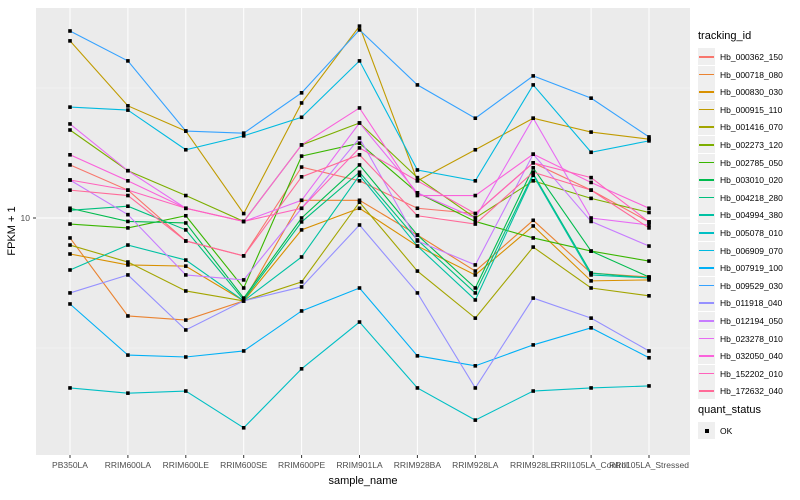 This screenshot has height=500, width=800. What do you see at coordinates (751, 373) in the screenshot?
I see `legend-item-label: Hb_152202_010` at bounding box center [751, 373].